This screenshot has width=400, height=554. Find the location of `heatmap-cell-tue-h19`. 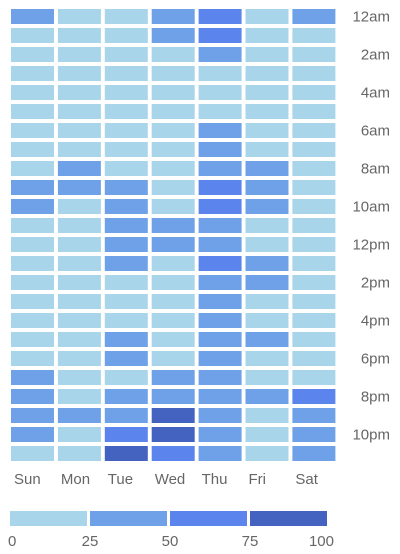

heatmap-cell-tue-h19 is located at coordinates (126, 377).